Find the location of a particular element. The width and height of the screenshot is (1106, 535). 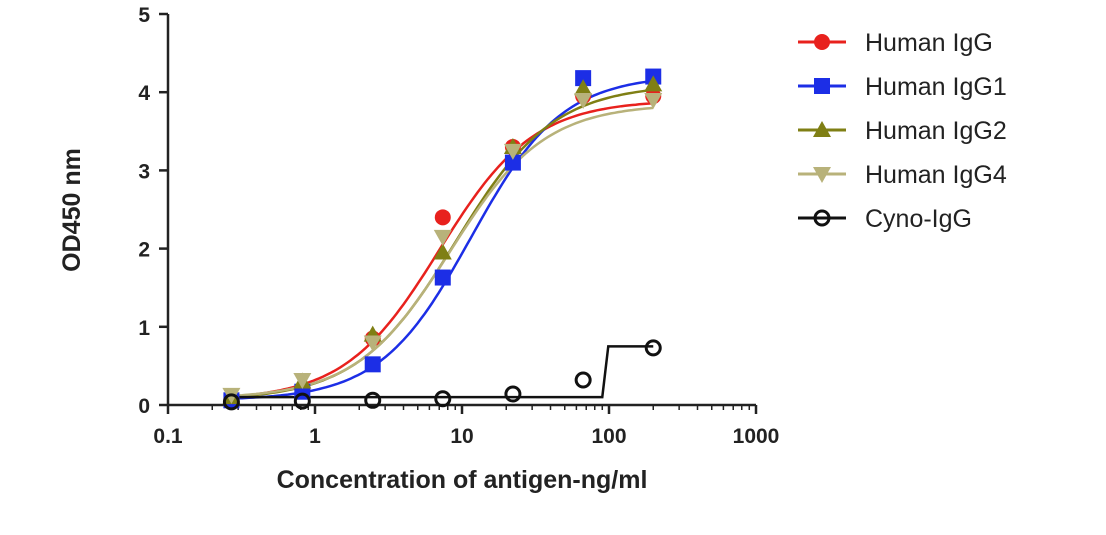

legend-label-3: Human IgG4 is located at coordinates (936, 175).